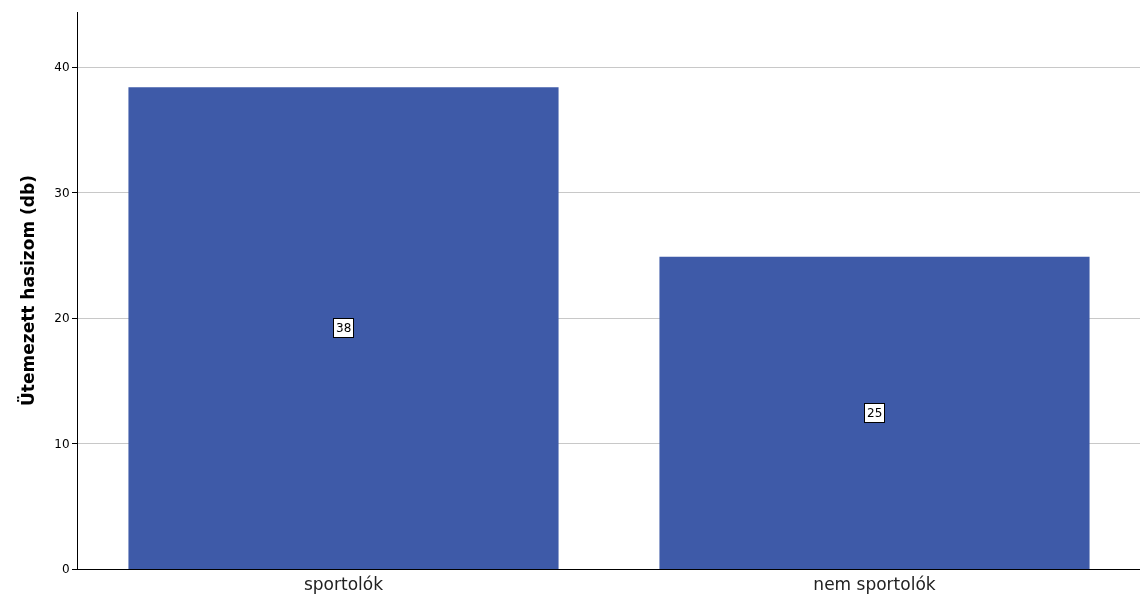  Describe the element at coordinates (344, 328) in the screenshot. I see `data-label: 38` at that location.